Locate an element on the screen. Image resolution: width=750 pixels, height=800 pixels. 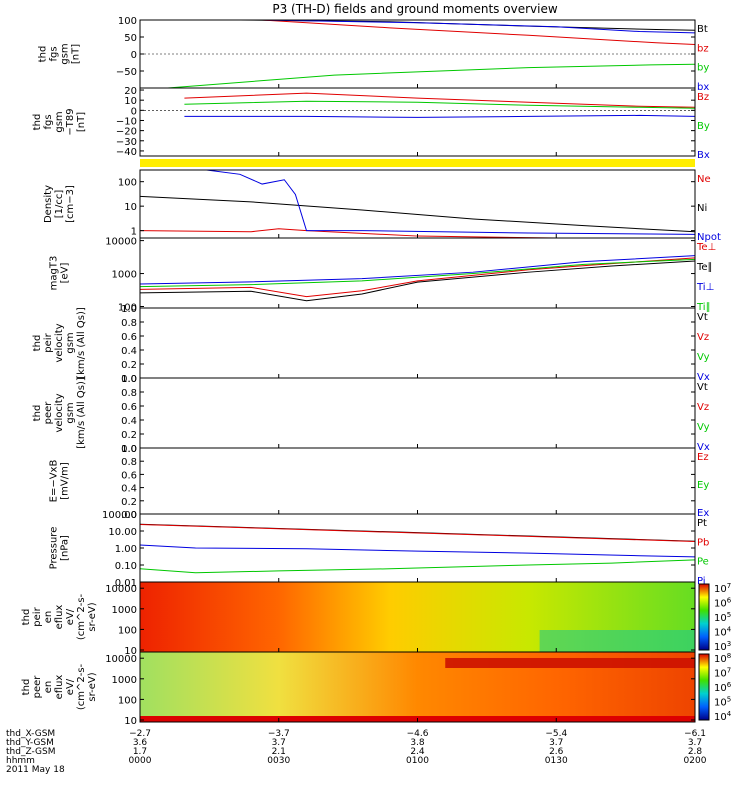
y-axis-label: velocity is located at coordinates (59, 342).